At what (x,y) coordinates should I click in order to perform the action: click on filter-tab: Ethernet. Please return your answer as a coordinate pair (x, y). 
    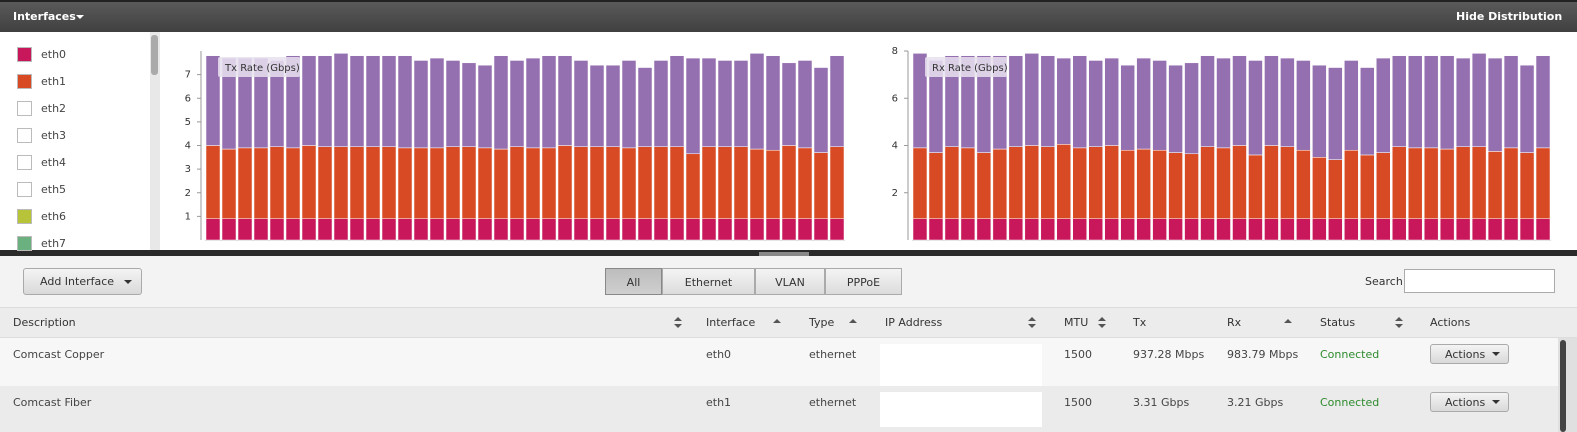
    Looking at the image, I should click on (708, 281).